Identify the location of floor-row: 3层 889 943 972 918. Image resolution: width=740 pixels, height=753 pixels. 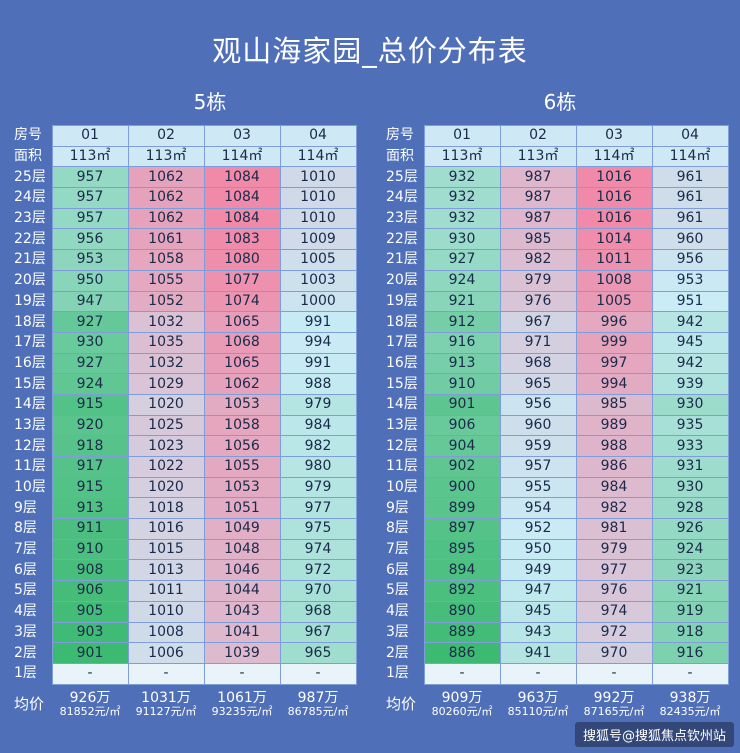
(556, 632).